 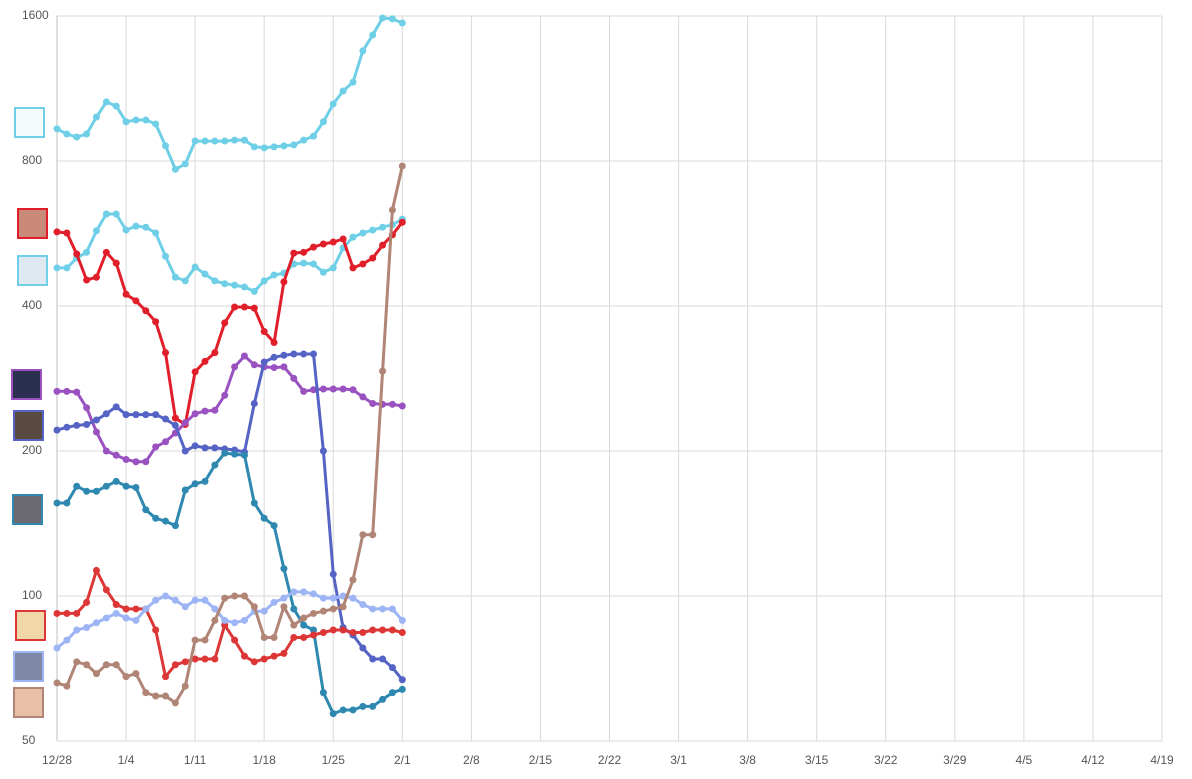 I want to click on x-tick-label: 2/8, so click(x=471, y=760).